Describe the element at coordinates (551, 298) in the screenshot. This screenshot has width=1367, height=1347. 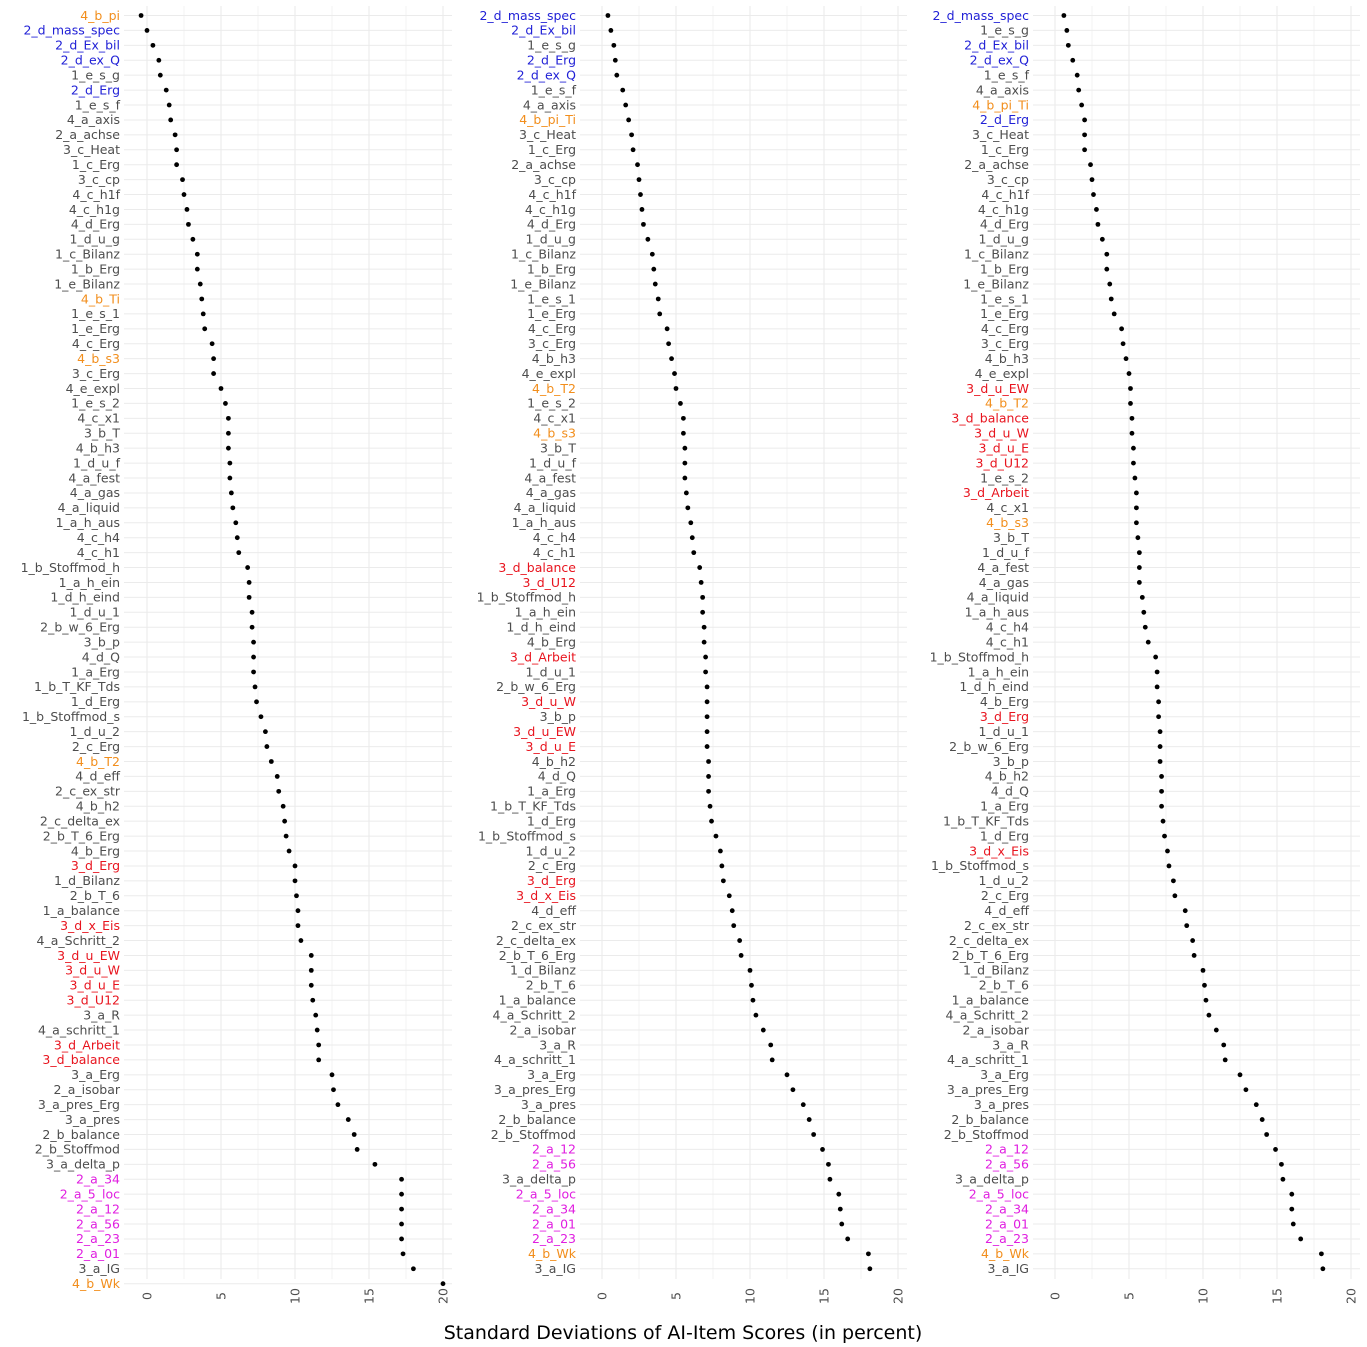
I see `y-tick-label: 1_e_s_1` at that location.